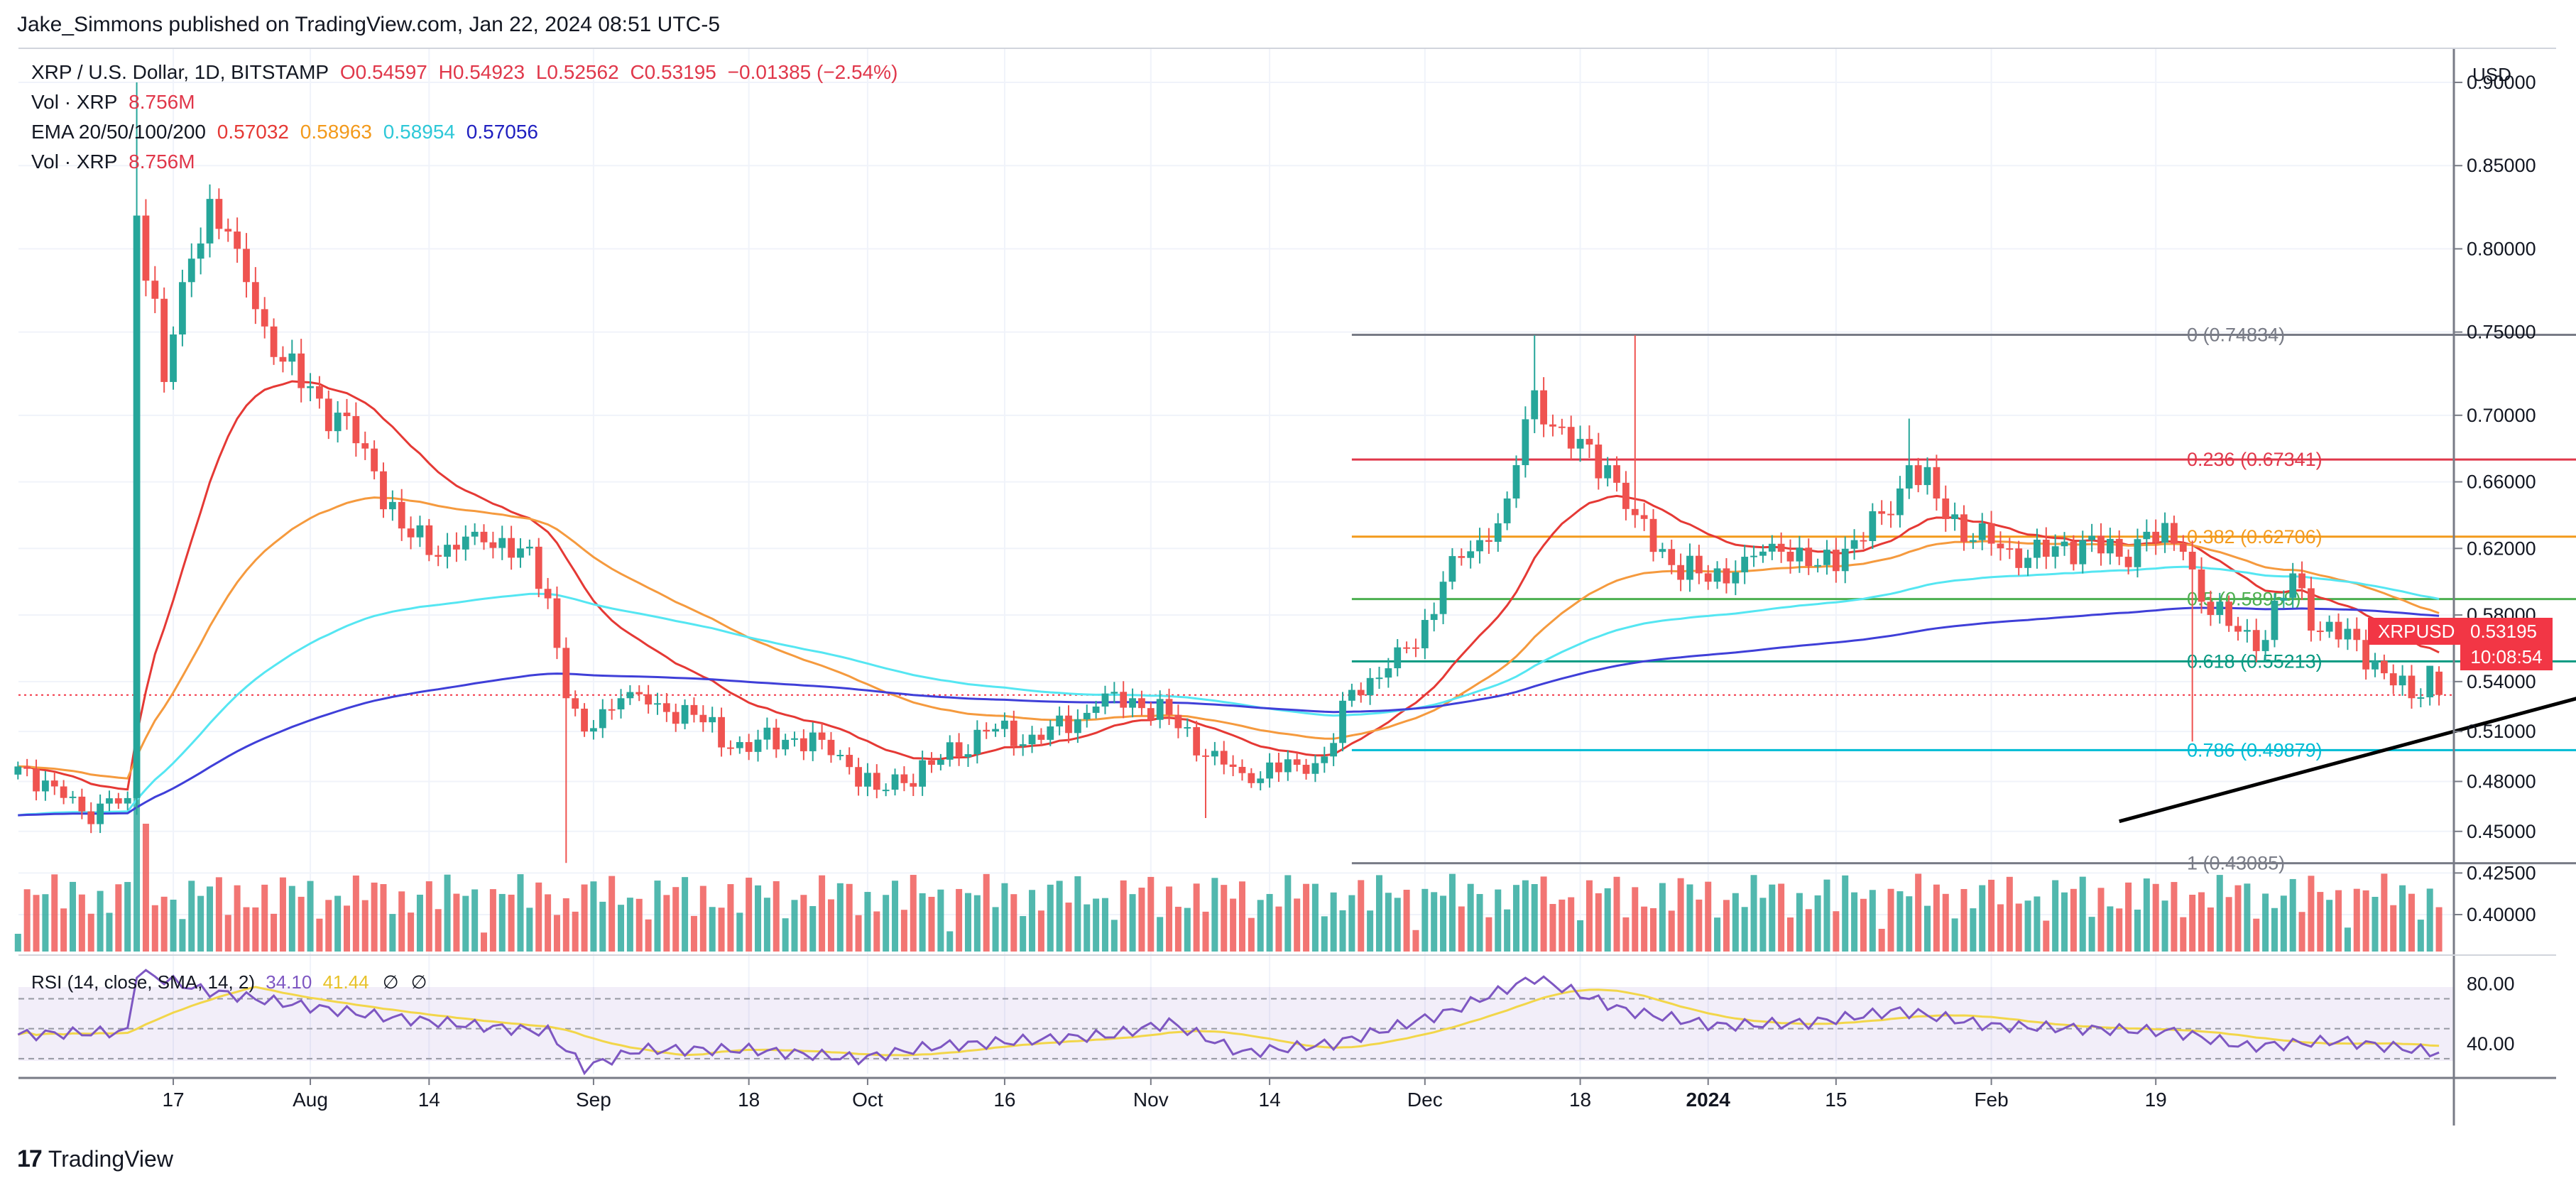 The width and height of the screenshot is (2576, 1188). I want to click on volume-legend-2: Vol · XRP 8.756M, so click(116, 162).